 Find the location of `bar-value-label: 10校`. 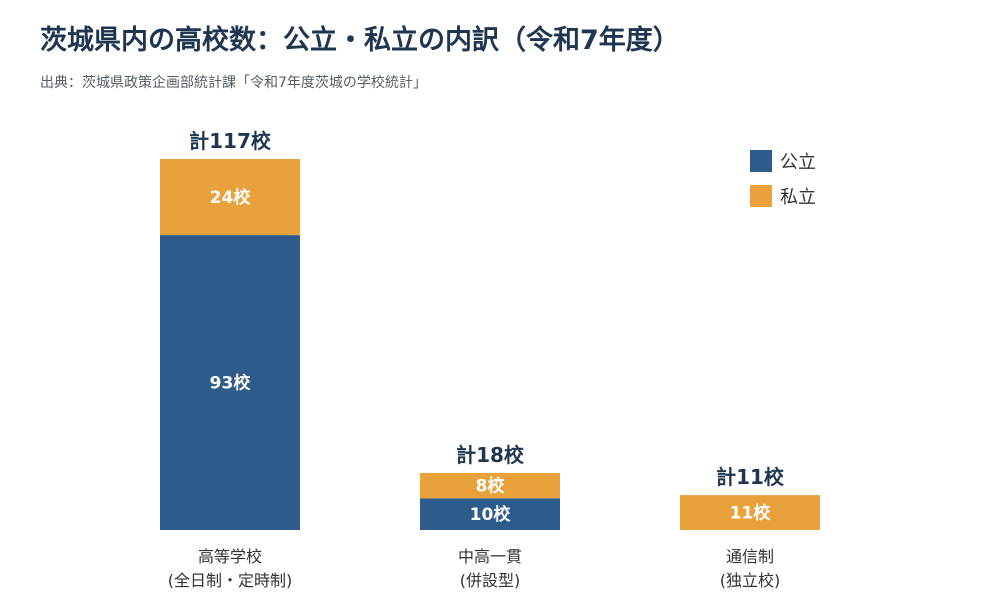

bar-value-label: 10校 is located at coordinates (491, 514).